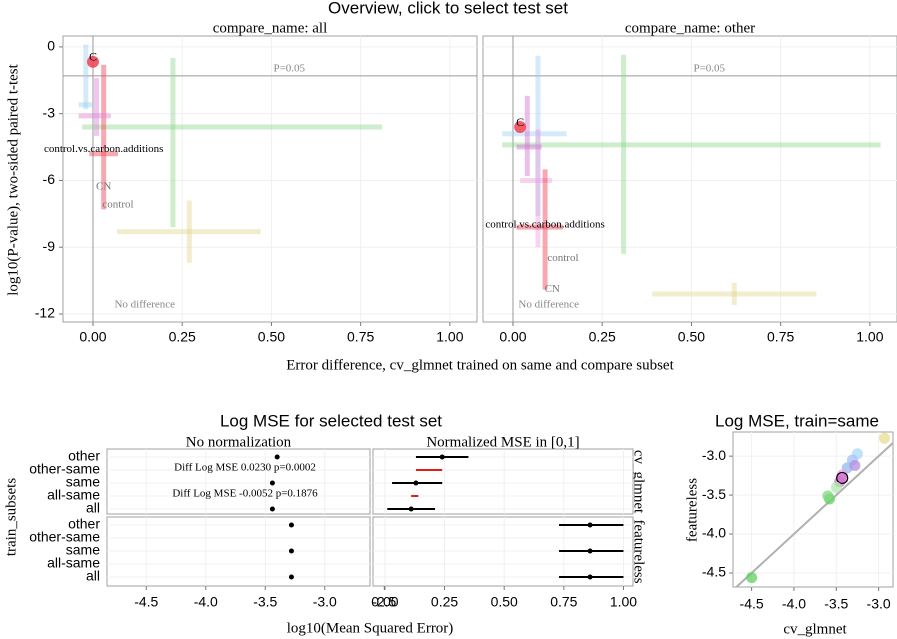 This screenshot has width=897, height=639. Describe the element at coordinates (370, 628) in the screenshot. I see `x-axis-title: log10(Mean Squared Error)` at that location.